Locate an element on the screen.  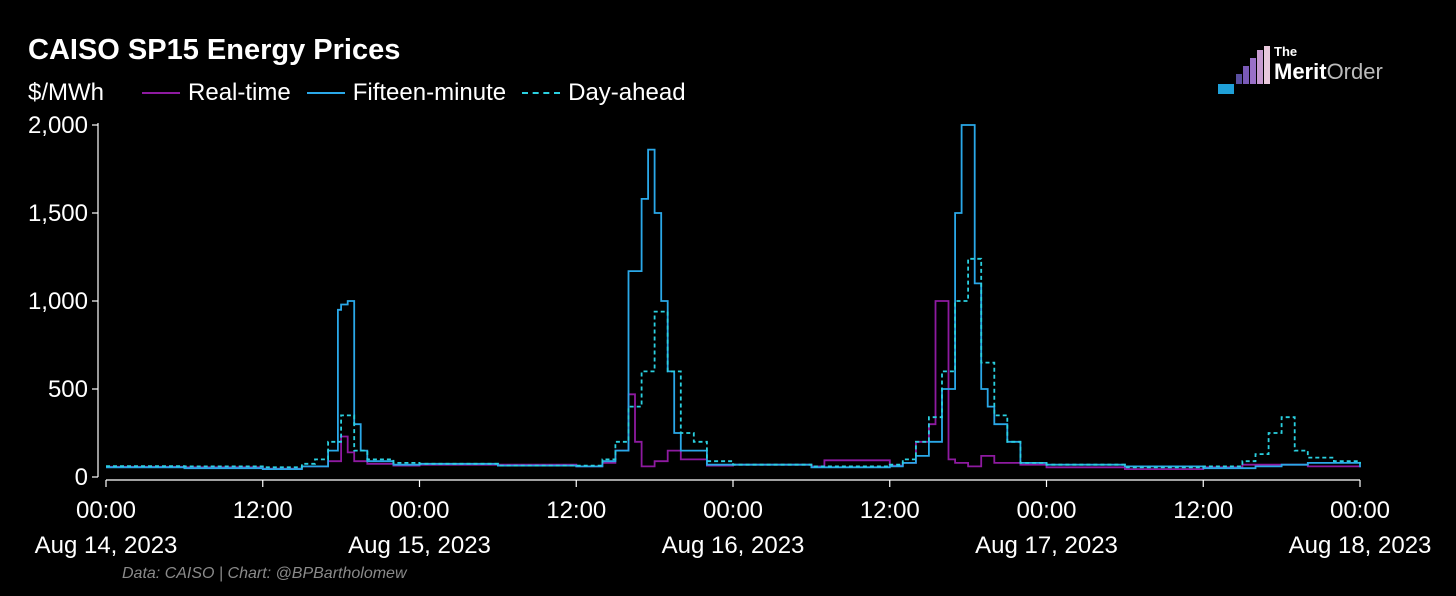
merit-order-logo: The MeritOrder is located at coordinates (1311, 72).